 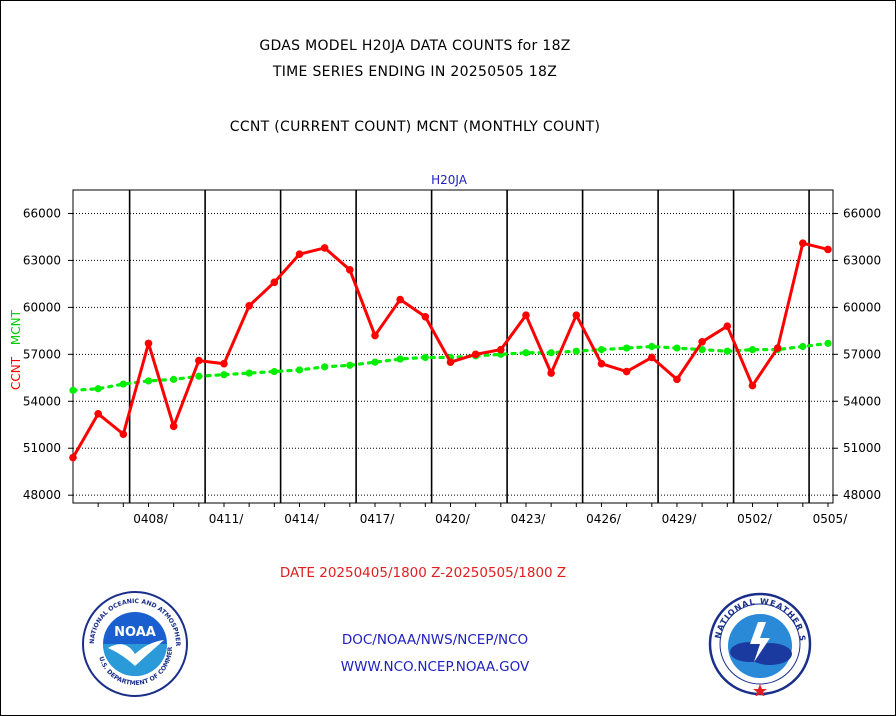 I want to click on y-tick-label-left: 57000, so click(x=42, y=354).